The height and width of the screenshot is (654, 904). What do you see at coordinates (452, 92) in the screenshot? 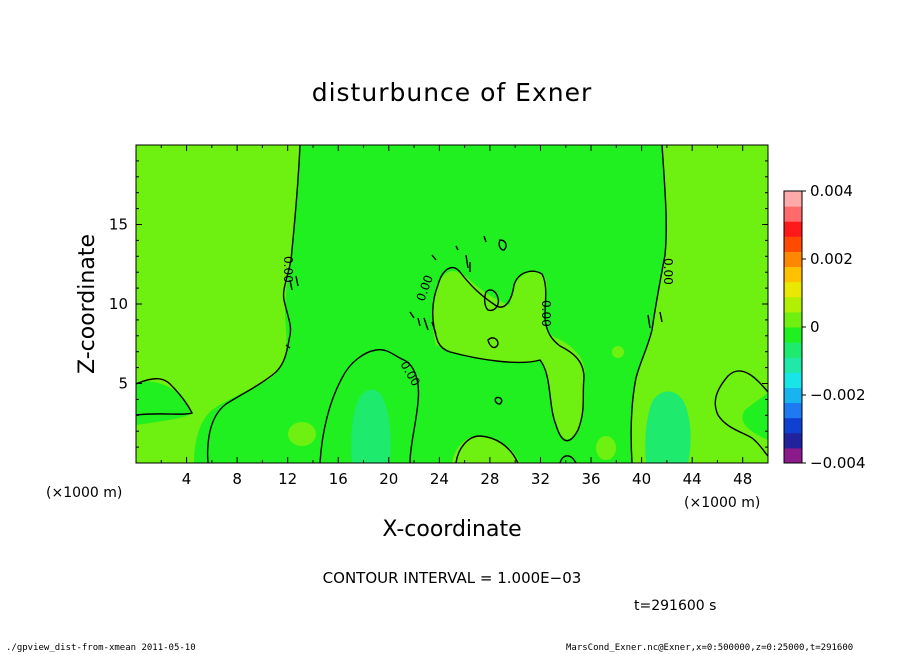
I see `chart-title: disturbunce of Exner` at bounding box center [452, 92].